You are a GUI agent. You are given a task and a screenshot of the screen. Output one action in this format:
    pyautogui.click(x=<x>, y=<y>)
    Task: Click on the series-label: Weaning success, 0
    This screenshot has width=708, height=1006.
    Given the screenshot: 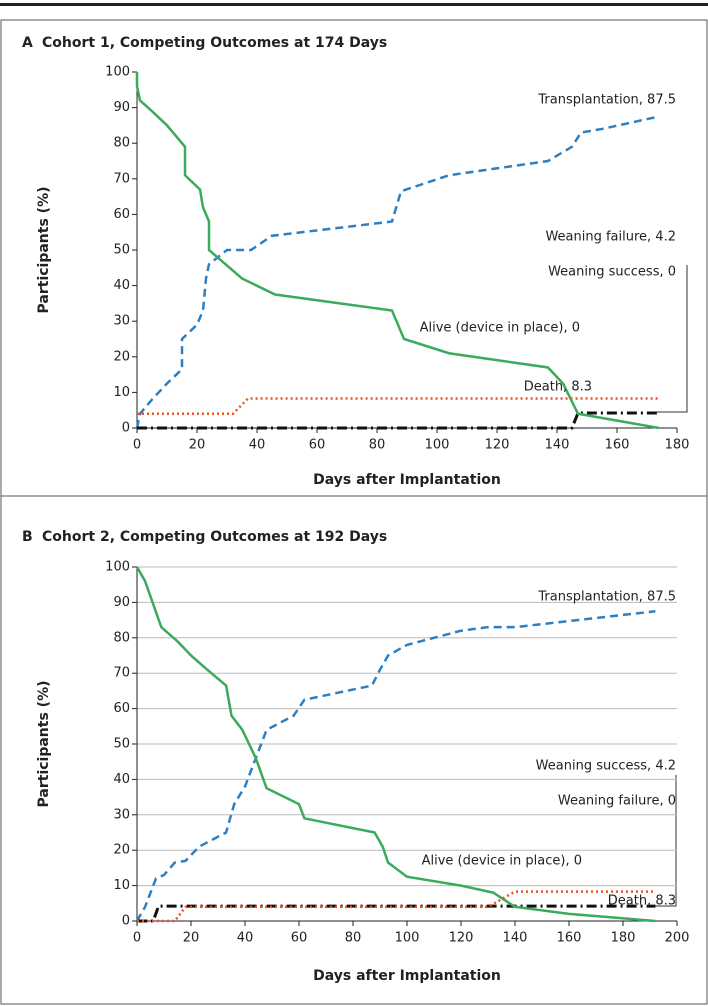 What is the action you would take?
    pyautogui.click(x=612, y=272)
    